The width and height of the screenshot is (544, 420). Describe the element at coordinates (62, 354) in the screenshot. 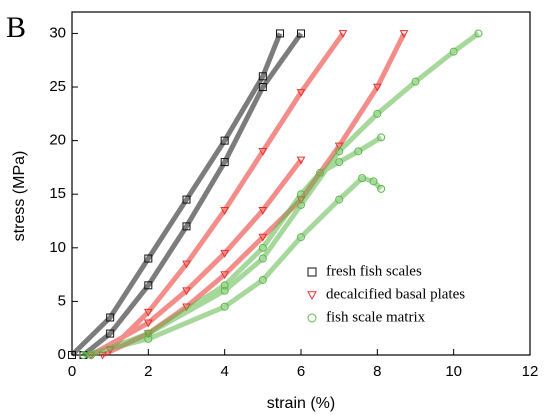

I see `y-tick-label: 0` at that location.